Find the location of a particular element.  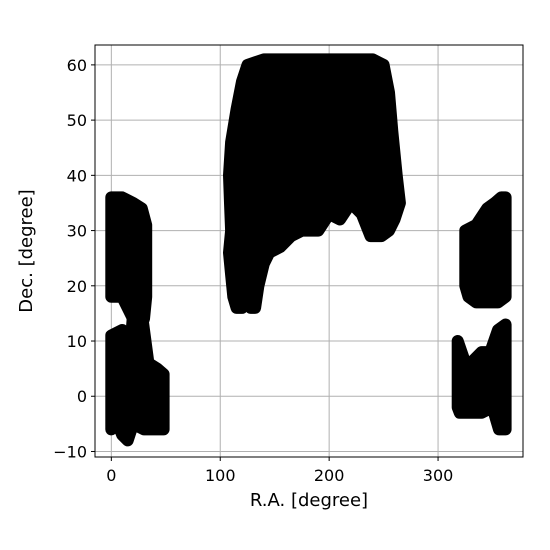

y-tick-label: 50 is located at coordinates (77, 120).